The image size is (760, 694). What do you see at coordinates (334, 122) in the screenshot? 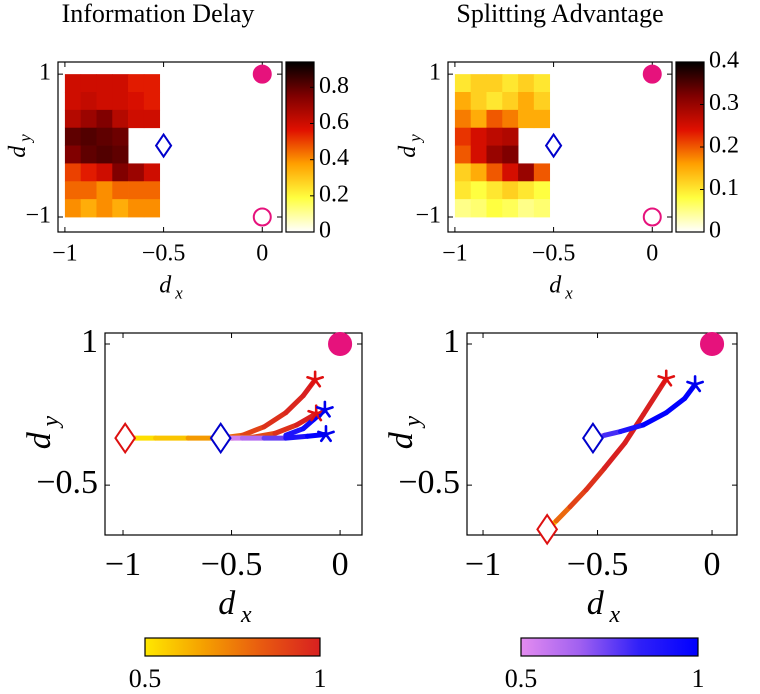
I see `colorbar-tick-label: 0.6` at bounding box center [334, 122].